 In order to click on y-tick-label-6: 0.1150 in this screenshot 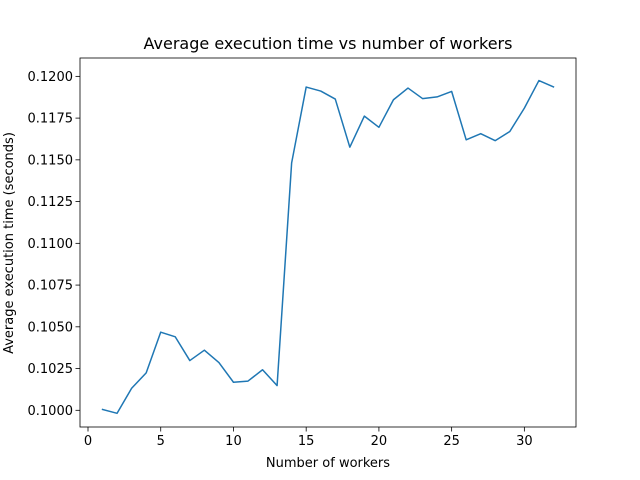, I will do `click(51, 160)`.